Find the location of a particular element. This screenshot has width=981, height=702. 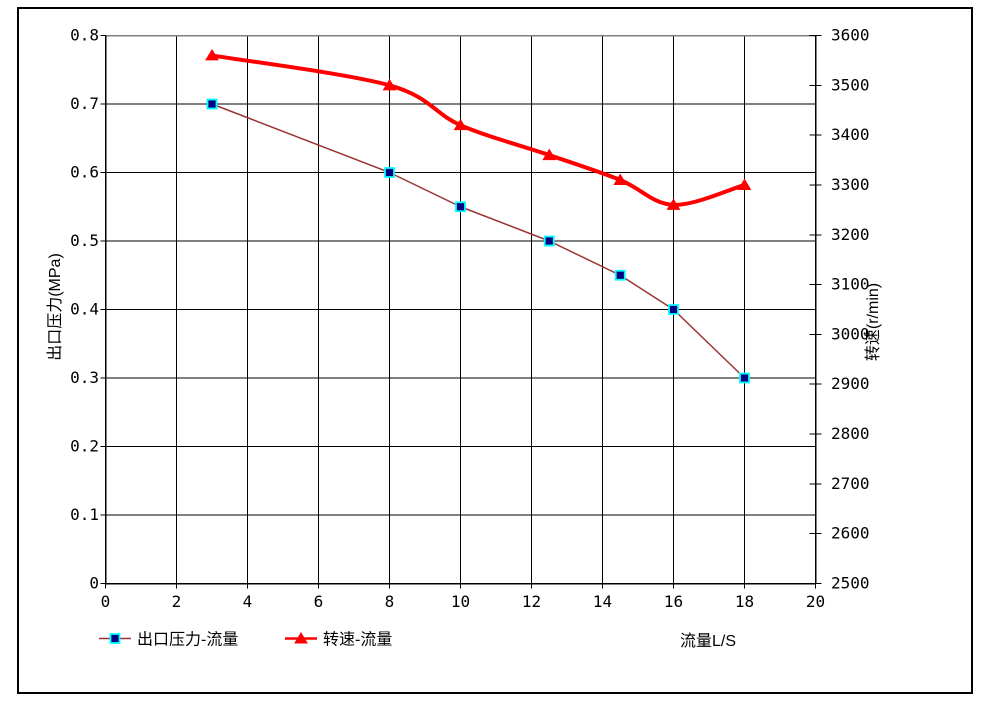

y-right-tick-label: 3000 is located at coordinates (850, 333).